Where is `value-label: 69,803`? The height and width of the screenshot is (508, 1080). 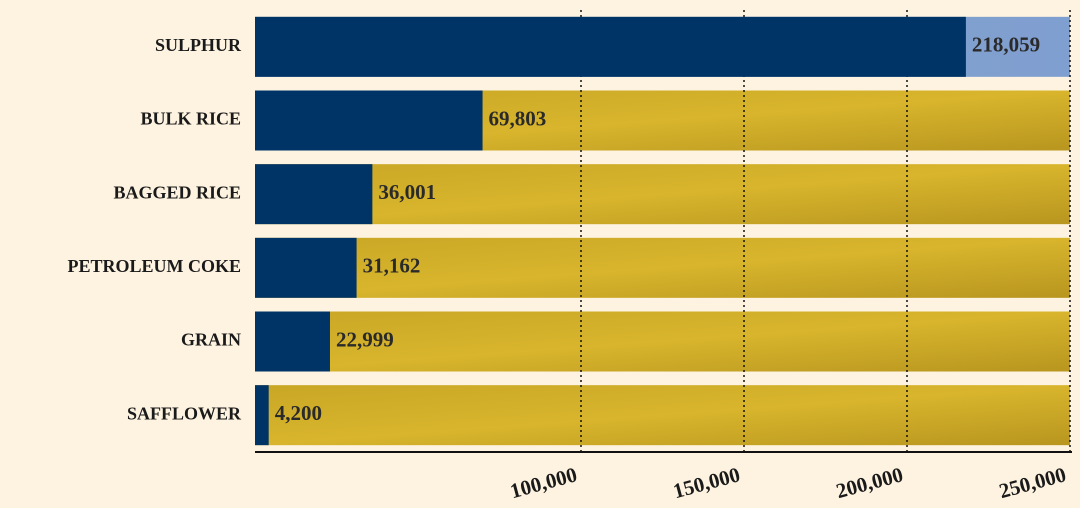 value-label: 69,803 is located at coordinates (518, 118).